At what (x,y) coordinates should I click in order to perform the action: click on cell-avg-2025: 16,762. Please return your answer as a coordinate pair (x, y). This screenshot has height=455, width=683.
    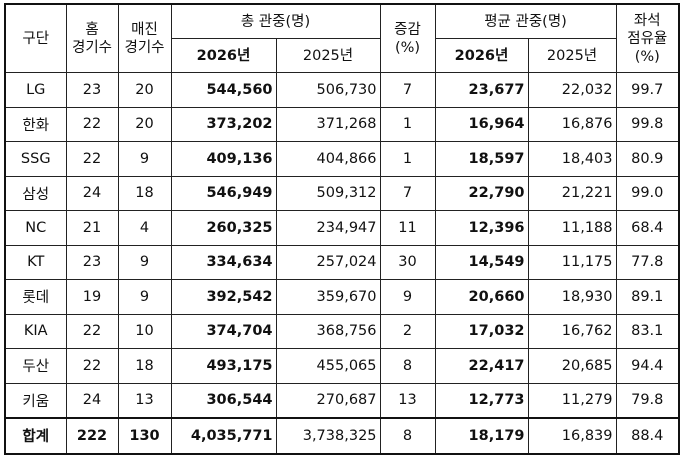
    Looking at the image, I should click on (572, 331).